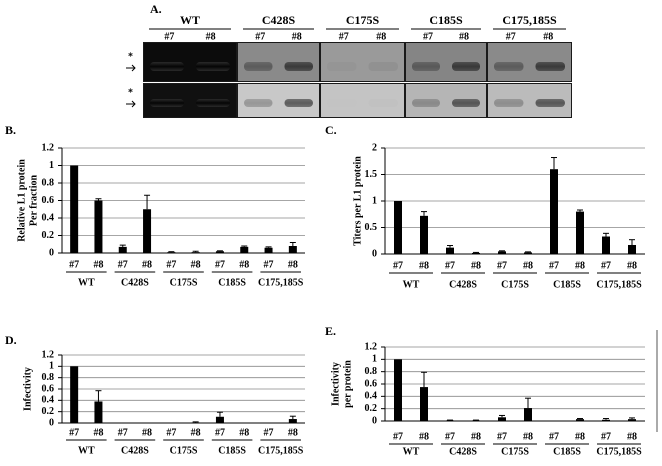 The height and width of the screenshot is (466, 662). What do you see at coordinates (48, 200) in the screenshot?
I see `y-tick-label: 0.6` at bounding box center [48, 200].